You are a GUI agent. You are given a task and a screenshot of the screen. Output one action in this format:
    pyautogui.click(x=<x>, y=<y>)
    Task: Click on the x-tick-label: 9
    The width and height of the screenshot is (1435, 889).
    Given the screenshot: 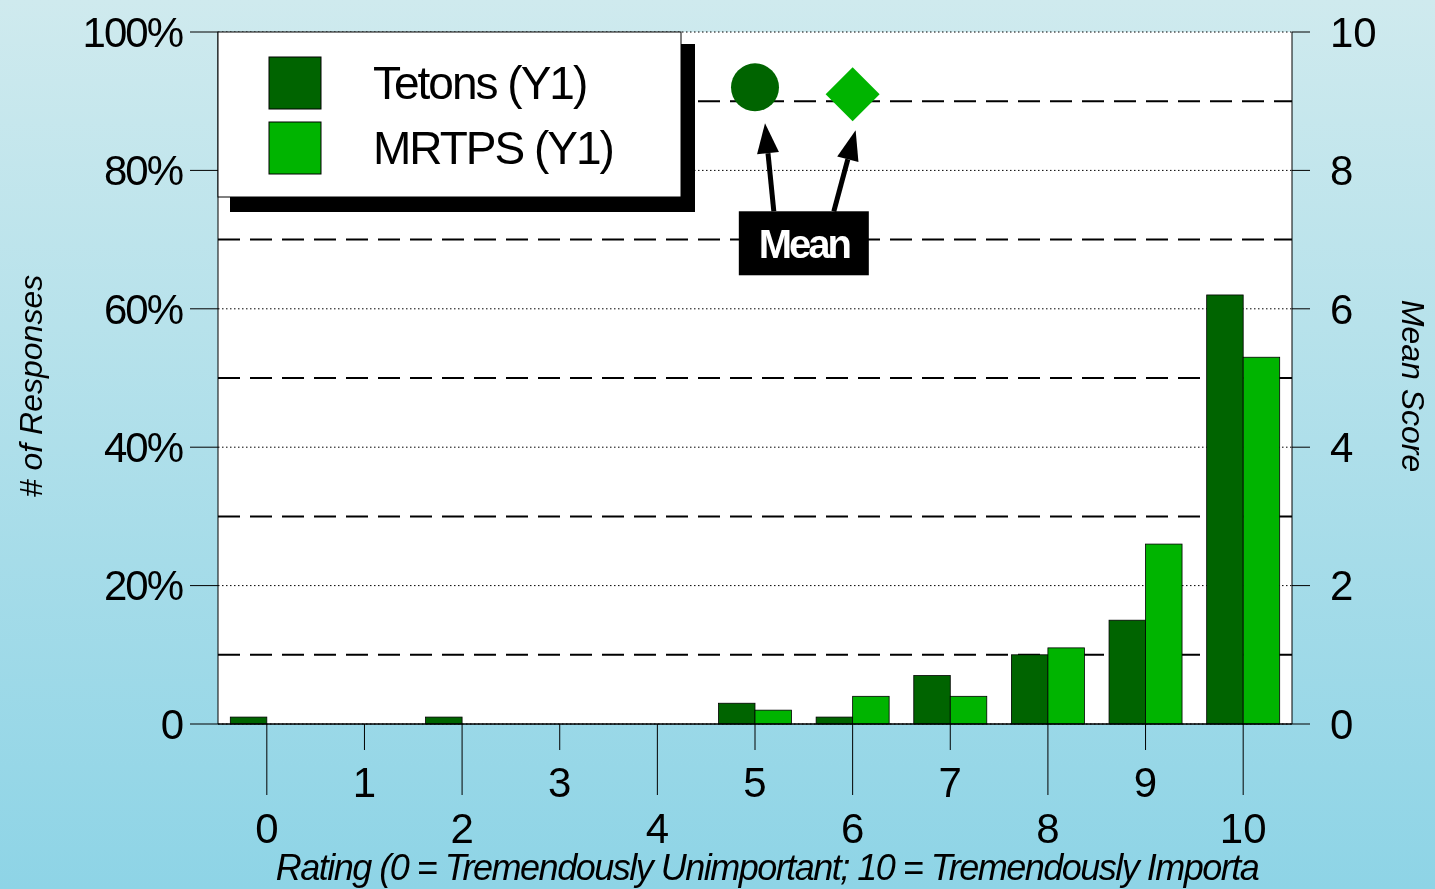 What is the action you would take?
    pyautogui.click(x=1145, y=782)
    